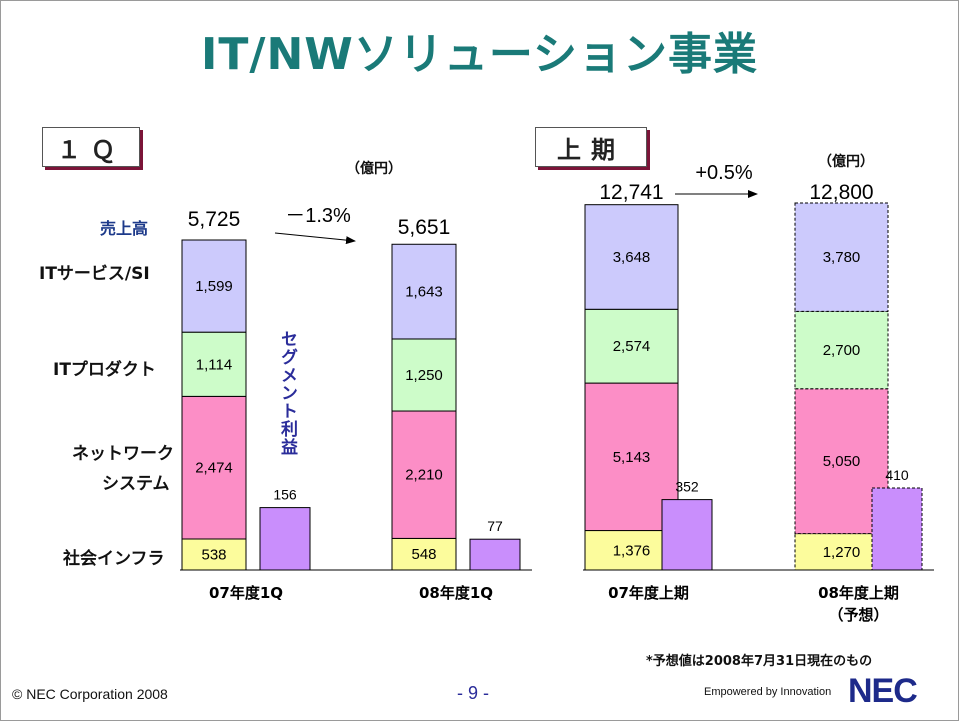 Image resolution: width=959 pixels, height=721 pixels. I want to click on copyright: © NEC Corporation 2008, so click(90, 694).